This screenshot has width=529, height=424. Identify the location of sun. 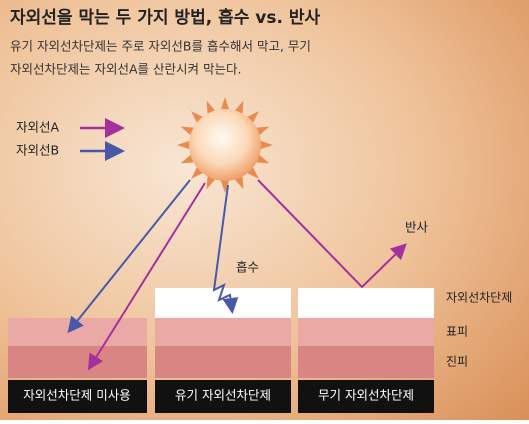
(225, 145).